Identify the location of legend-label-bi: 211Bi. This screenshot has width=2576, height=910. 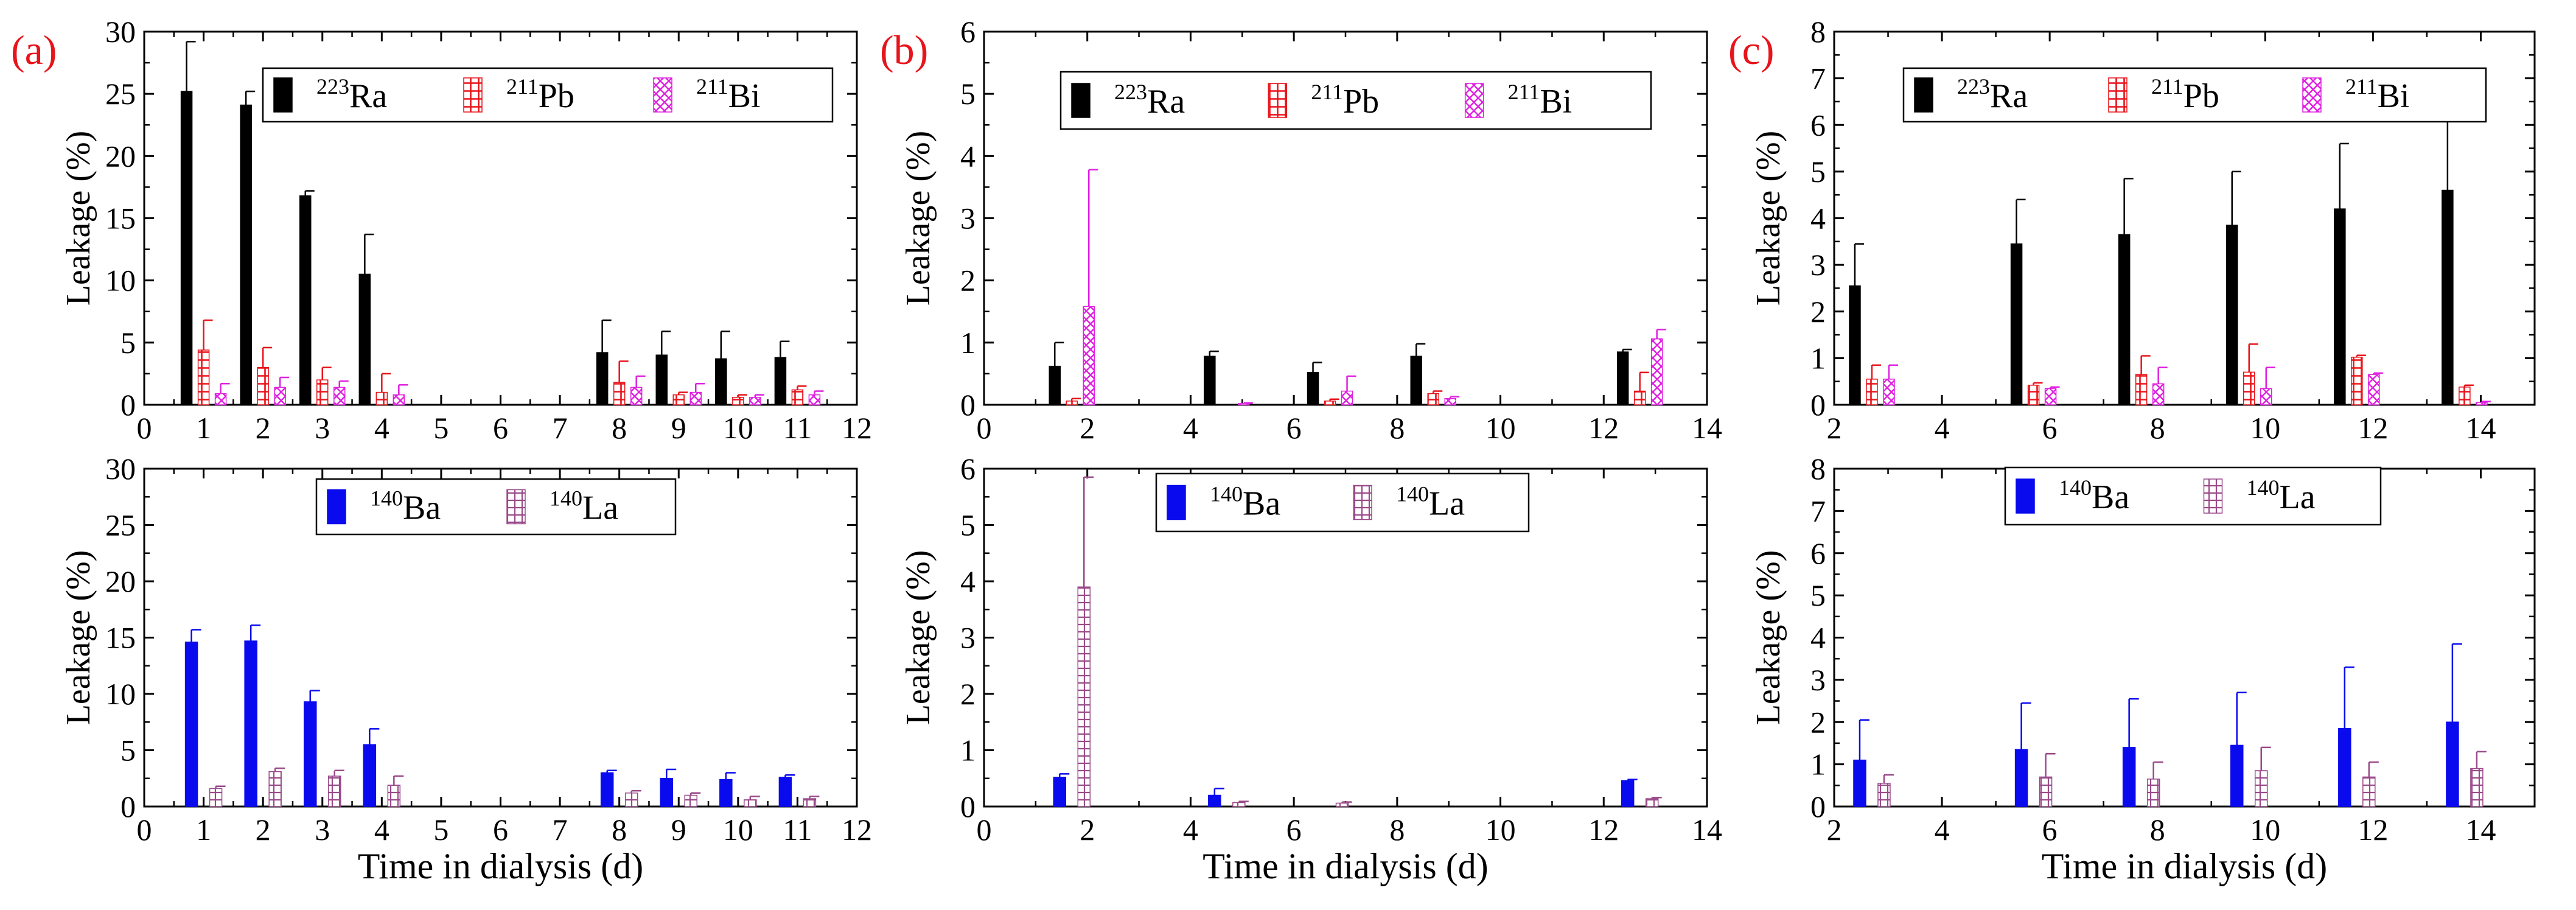
(728, 94).